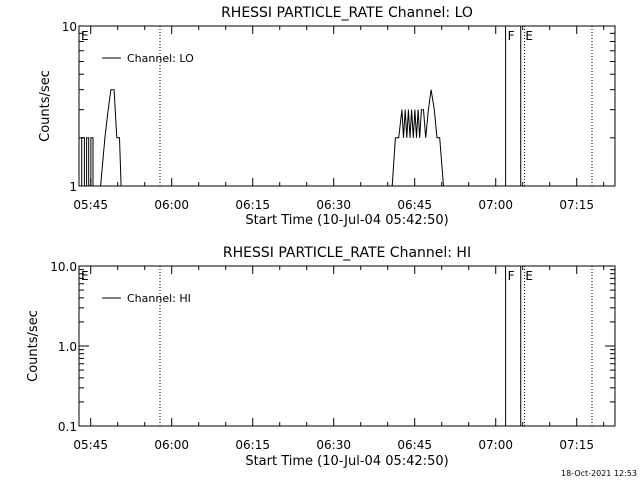 The height and width of the screenshot is (480, 640). Describe the element at coordinates (159, 298) in the screenshot. I see `legend-label: Channel: HI` at that location.